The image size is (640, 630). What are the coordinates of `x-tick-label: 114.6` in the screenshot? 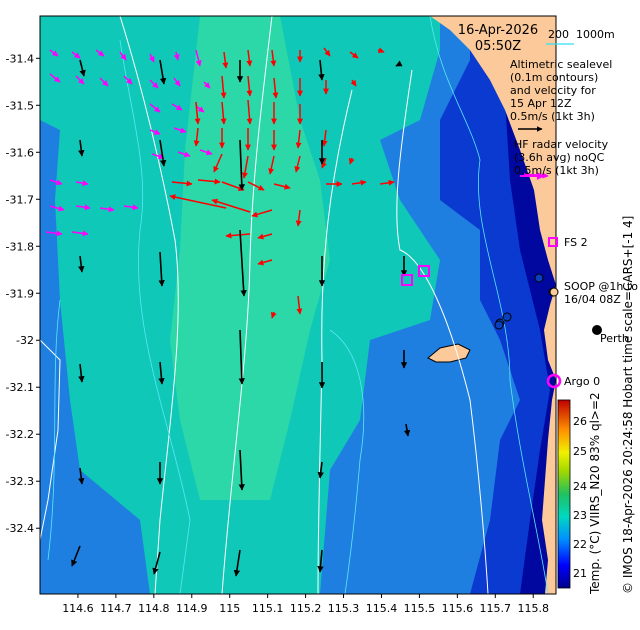 It's located at (78, 608).